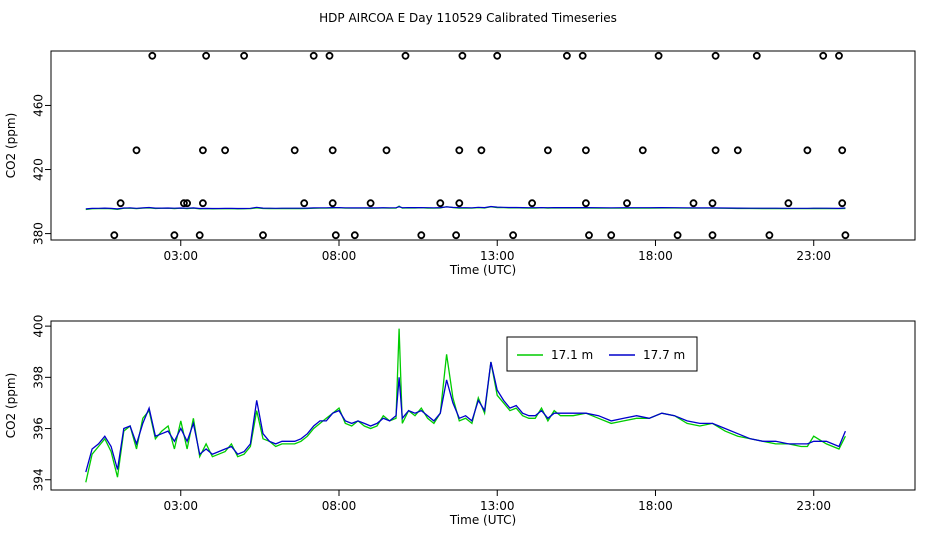 The image size is (936, 540). Describe the element at coordinates (39, 428) in the screenshot. I see `y-tick-label: 396` at that location.